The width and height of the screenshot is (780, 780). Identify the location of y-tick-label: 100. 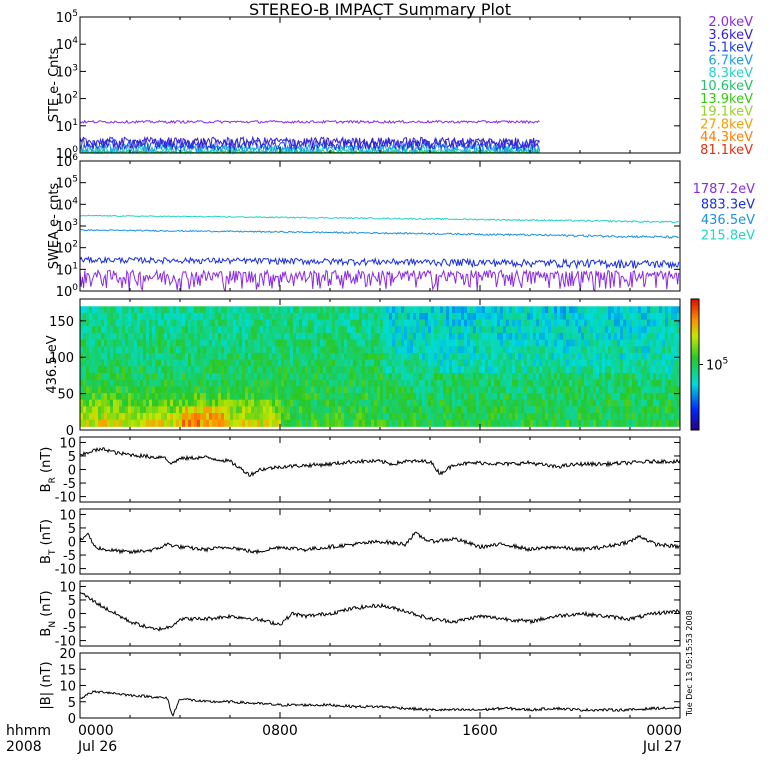
(67, 291).